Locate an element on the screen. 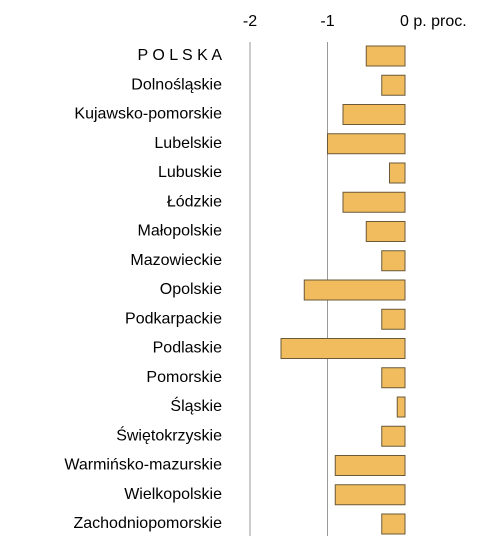  y-tick-label: Świętokrzyskie is located at coordinates (169, 434).